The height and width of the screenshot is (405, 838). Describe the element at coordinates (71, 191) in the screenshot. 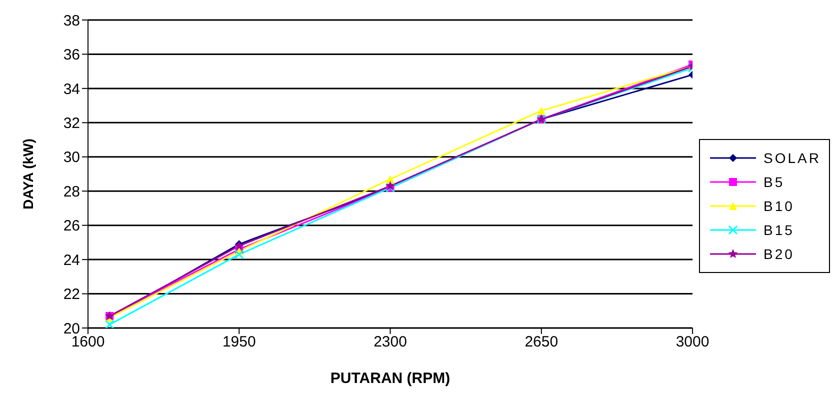

I see `y-tick-label: 28` at that location.